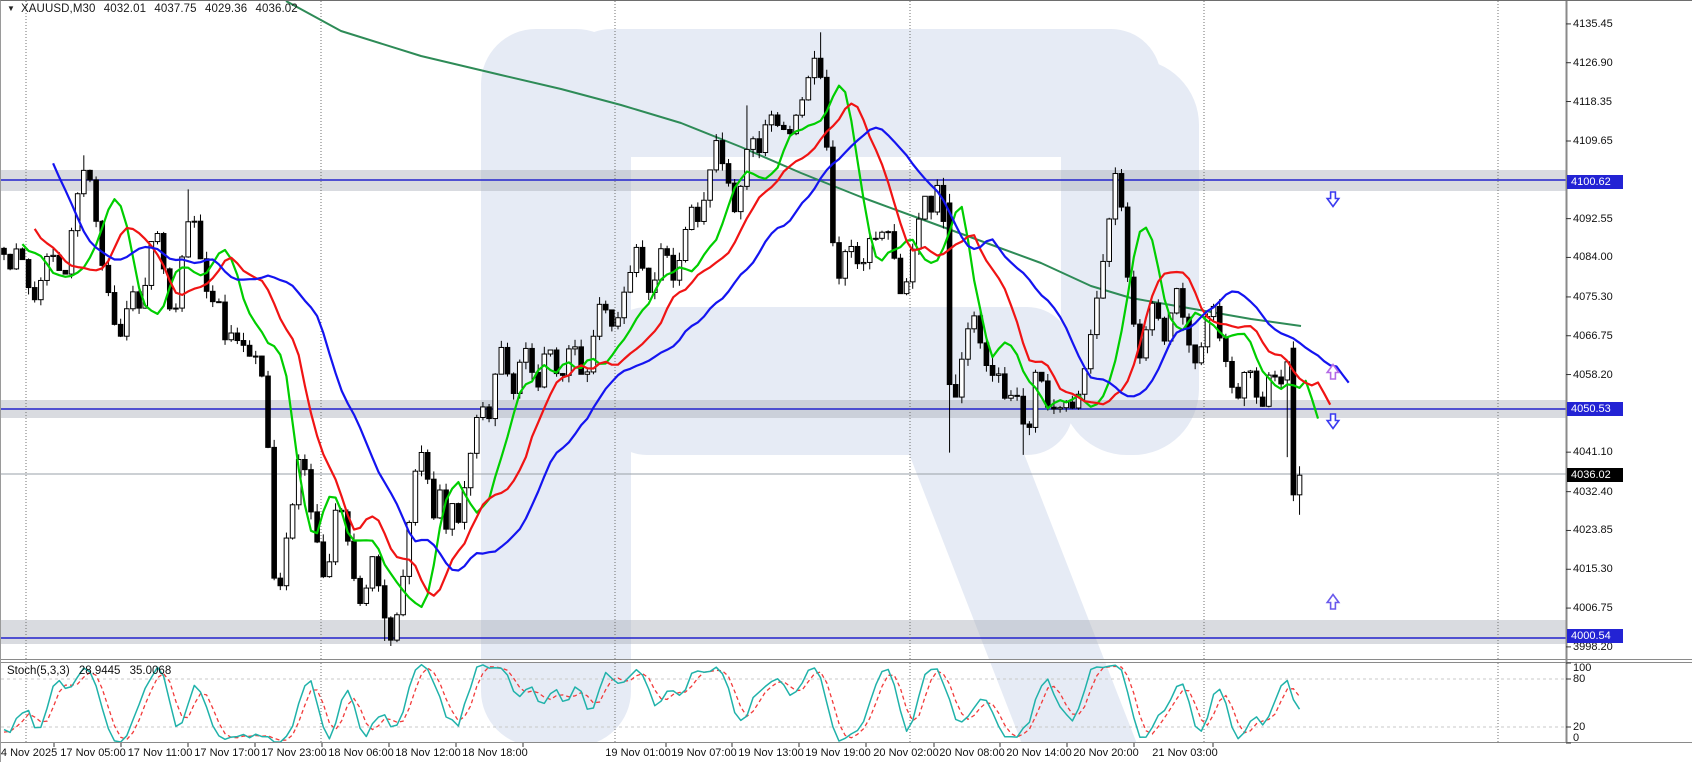 The height and width of the screenshot is (762, 1692). What do you see at coordinates (1593, 608) in the screenshot?
I see `price-axis-tick: 4006.75` at bounding box center [1593, 608].